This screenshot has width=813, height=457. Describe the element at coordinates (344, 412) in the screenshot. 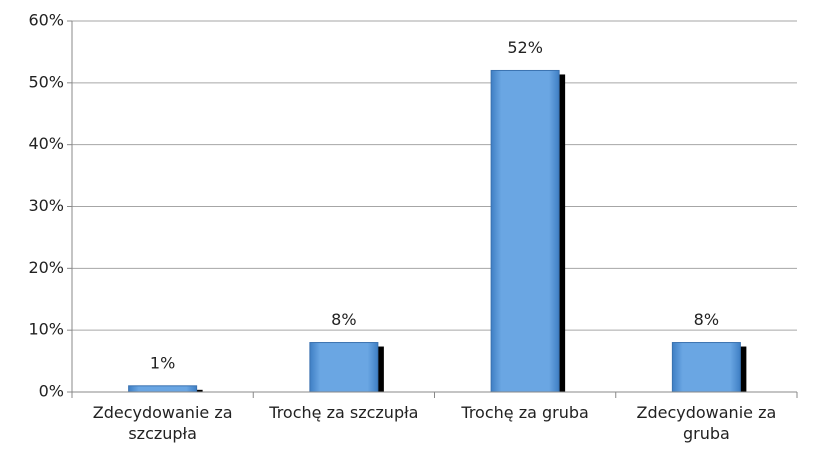

I see `x-tick-label: Trochę za szczupła` at that location.